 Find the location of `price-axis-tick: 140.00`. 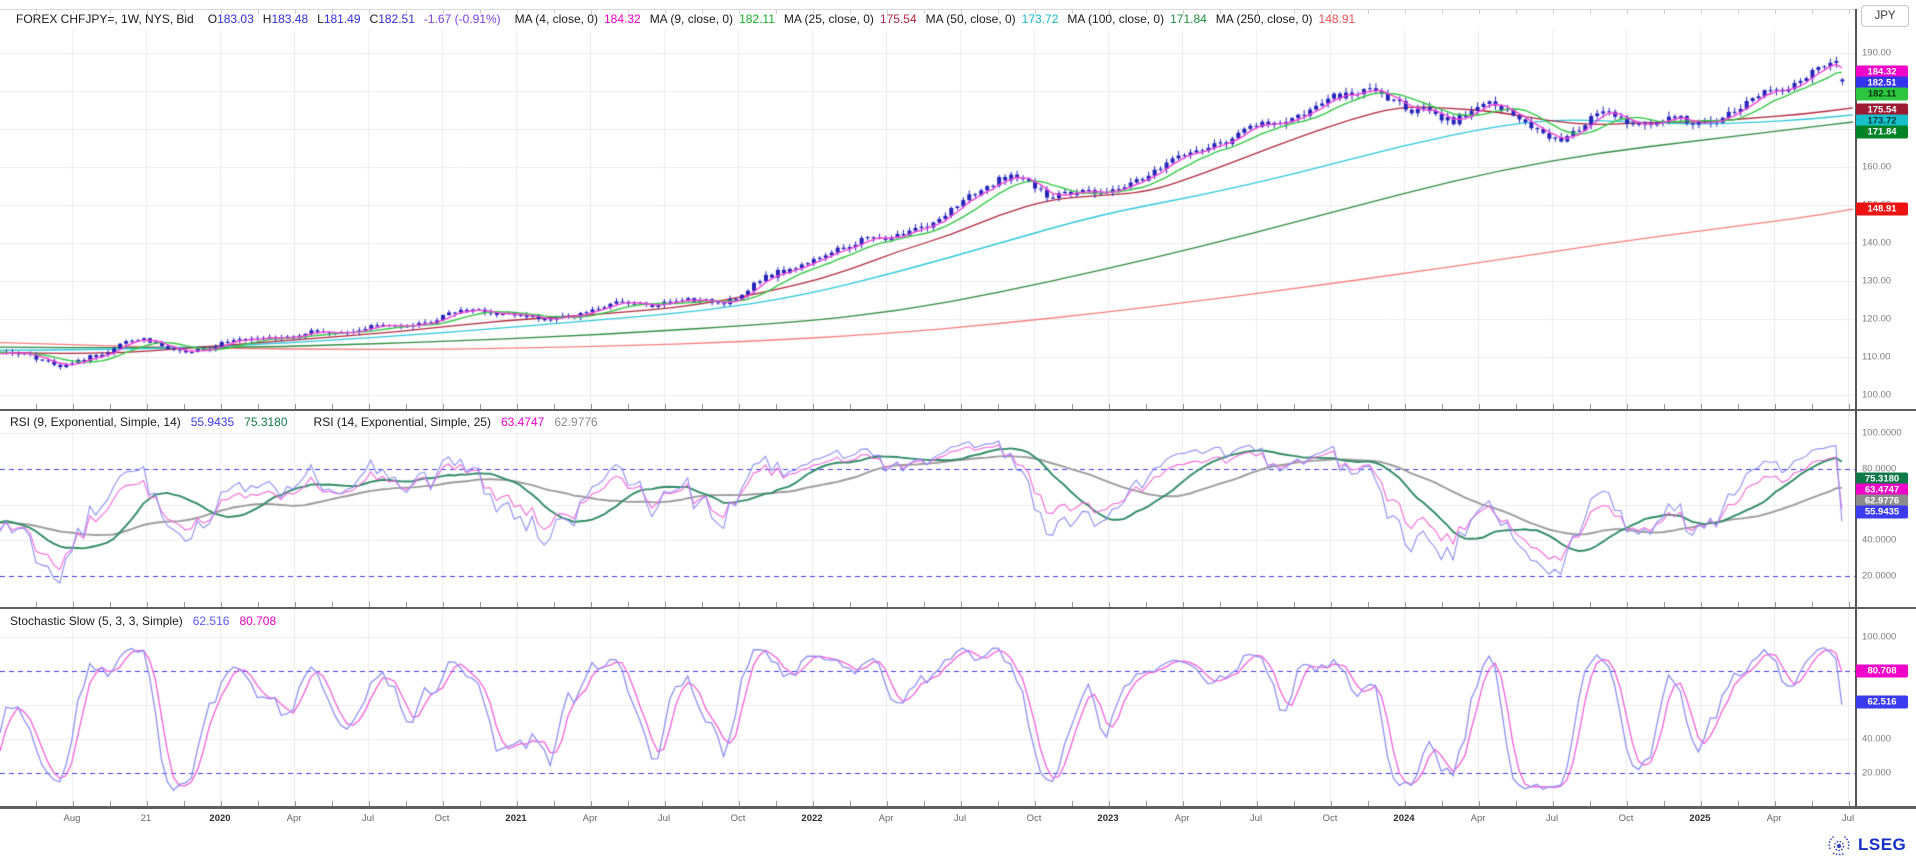

price-axis-tick: 140.00 is located at coordinates (1877, 243).